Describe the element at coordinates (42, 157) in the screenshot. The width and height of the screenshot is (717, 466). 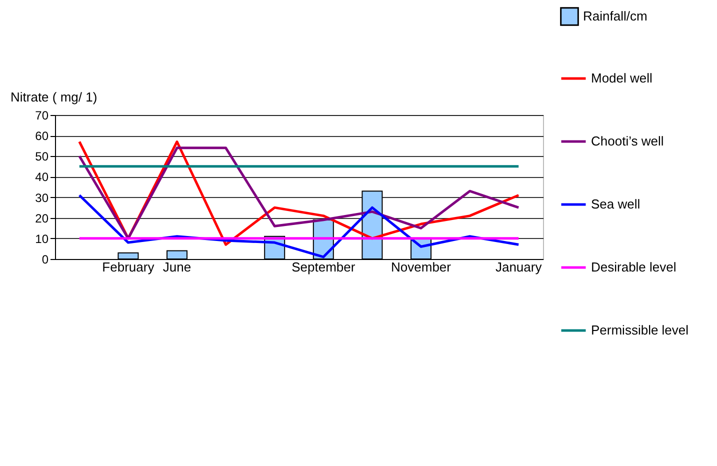
I see `y-tick-label: 50` at that location.